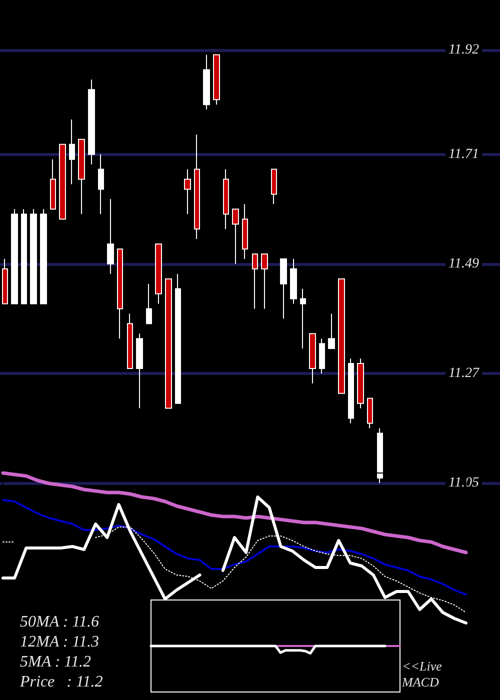 Image resolution: width=500 pixels, height=700 pixels. I want to click on text: <<Live MACD, so click(423, 674).